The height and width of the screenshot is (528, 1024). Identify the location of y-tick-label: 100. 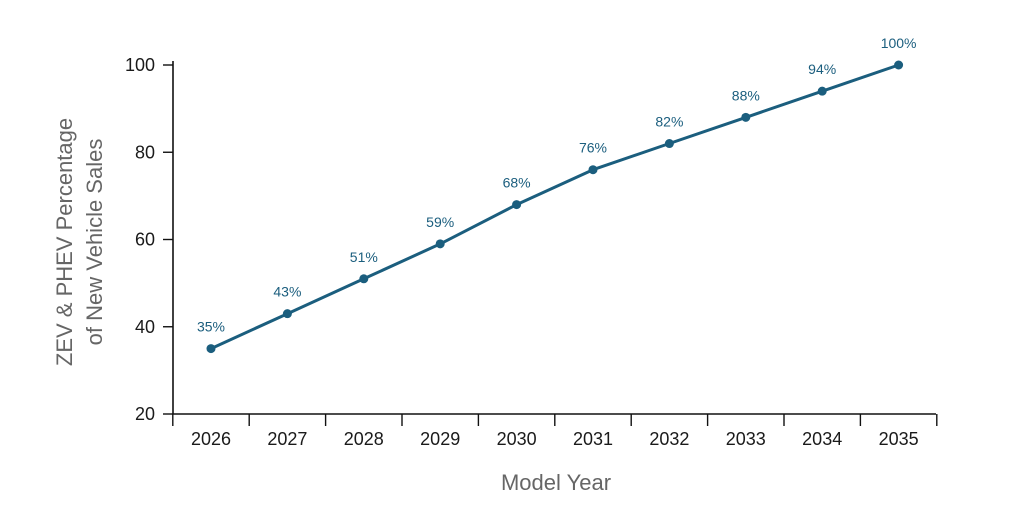
(140, 65).